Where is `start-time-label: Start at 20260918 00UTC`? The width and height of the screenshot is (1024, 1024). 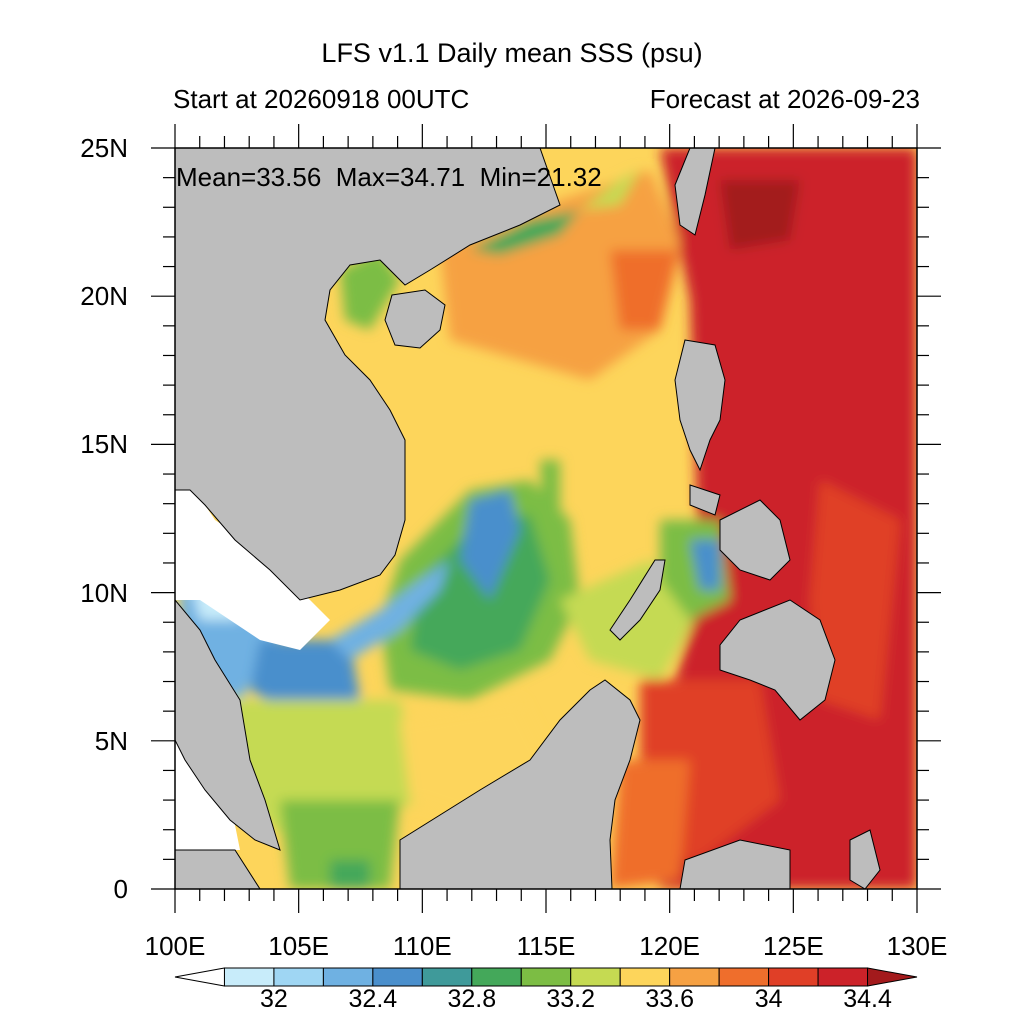 start-time-label: Start at 20260918 00UTC is located at coordinates (321, 99).